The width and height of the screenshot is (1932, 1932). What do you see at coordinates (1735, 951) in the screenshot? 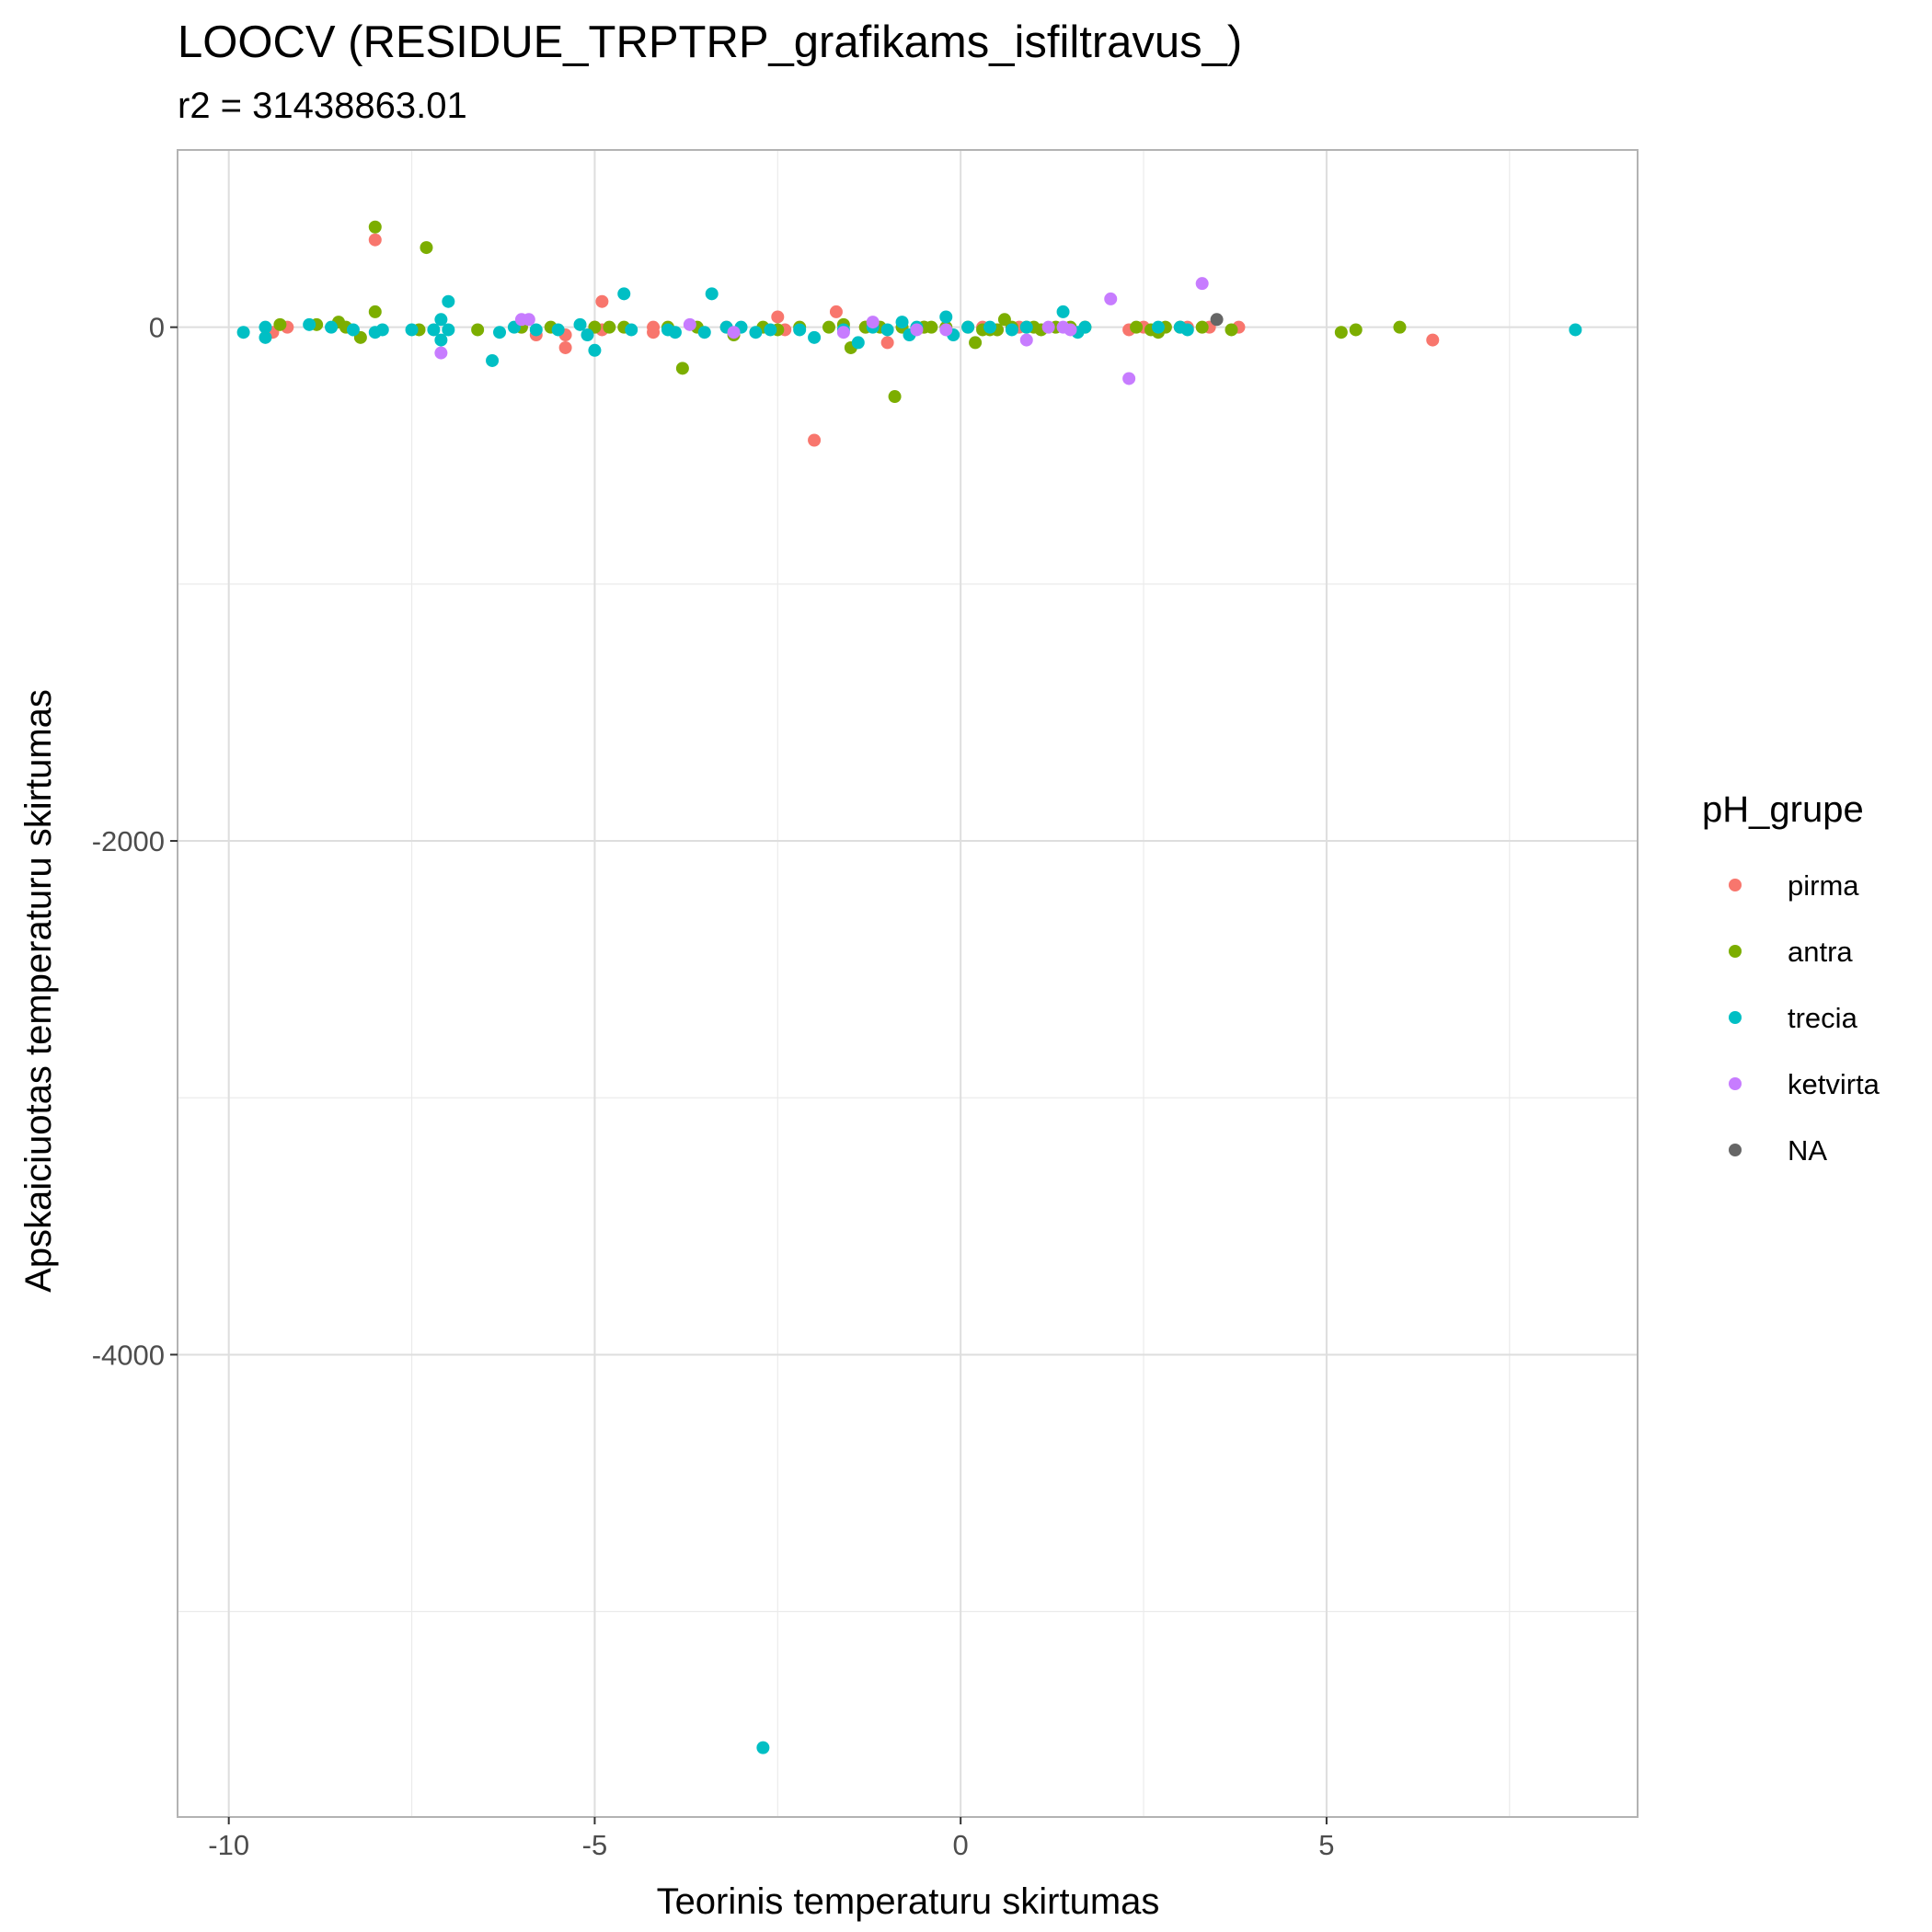
I see `legend-key-antra` at bounding box center [1735, 951].